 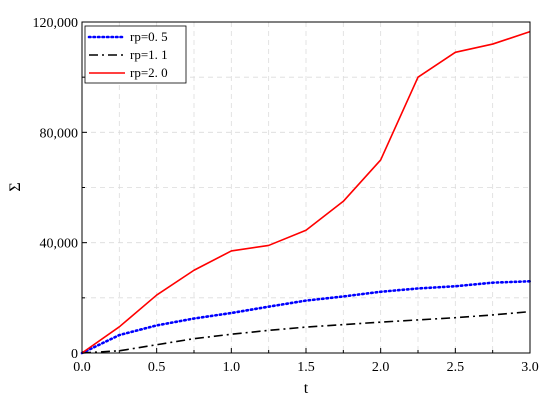 I want to click on legend-label-1: rp=0. 5, so click(x=149, y=36).